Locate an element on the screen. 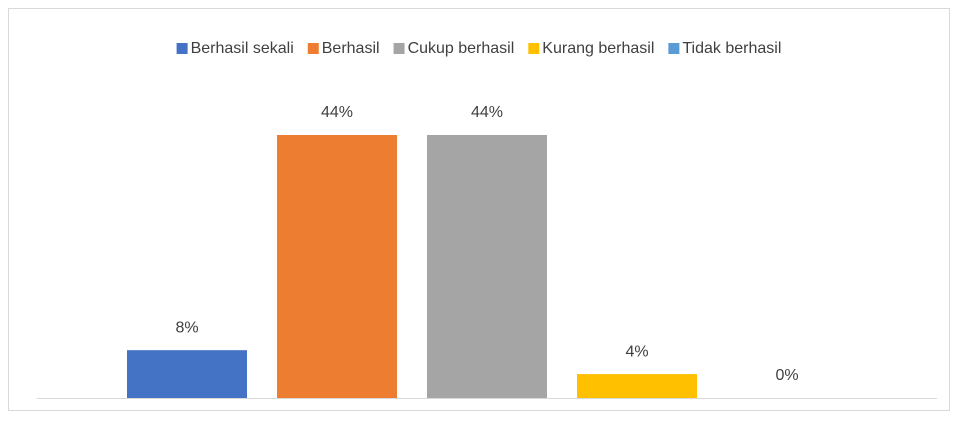  legend-label: Kurang berhasil is located at coordinates (598, 48).